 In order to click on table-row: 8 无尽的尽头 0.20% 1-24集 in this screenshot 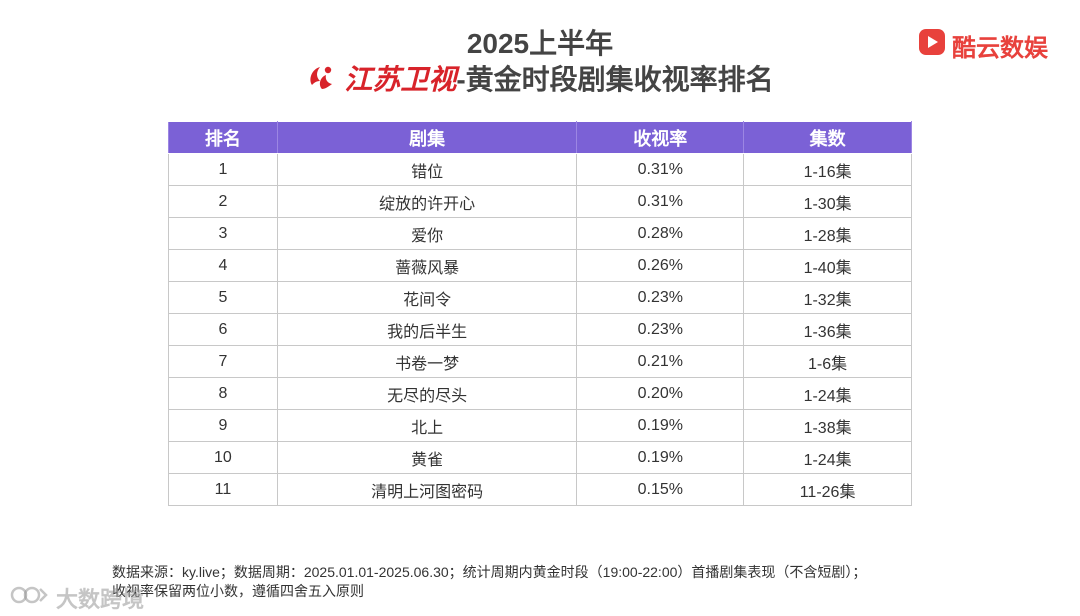, I will do `click(540, 393)`.